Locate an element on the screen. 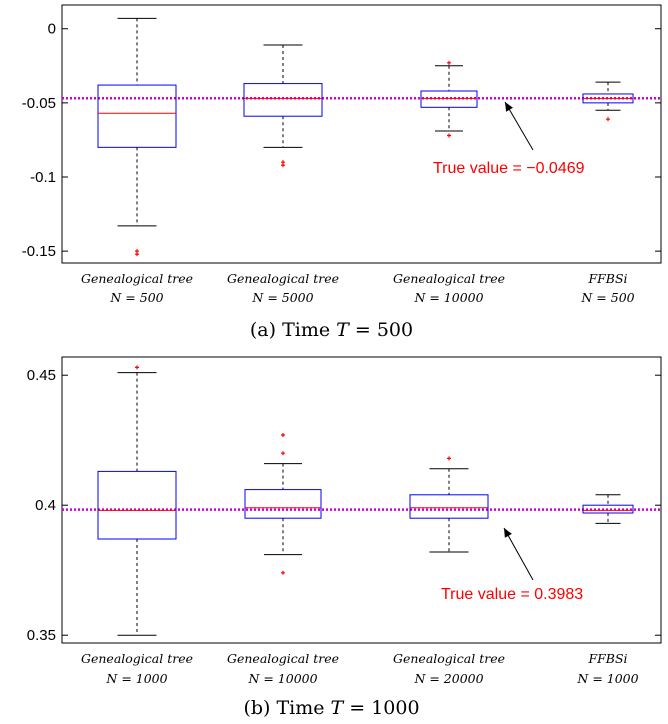 The width and height of the screenshot is (668, 724). box-2: Genealogical tree N = 5000 is located at coordinates (283, 174).